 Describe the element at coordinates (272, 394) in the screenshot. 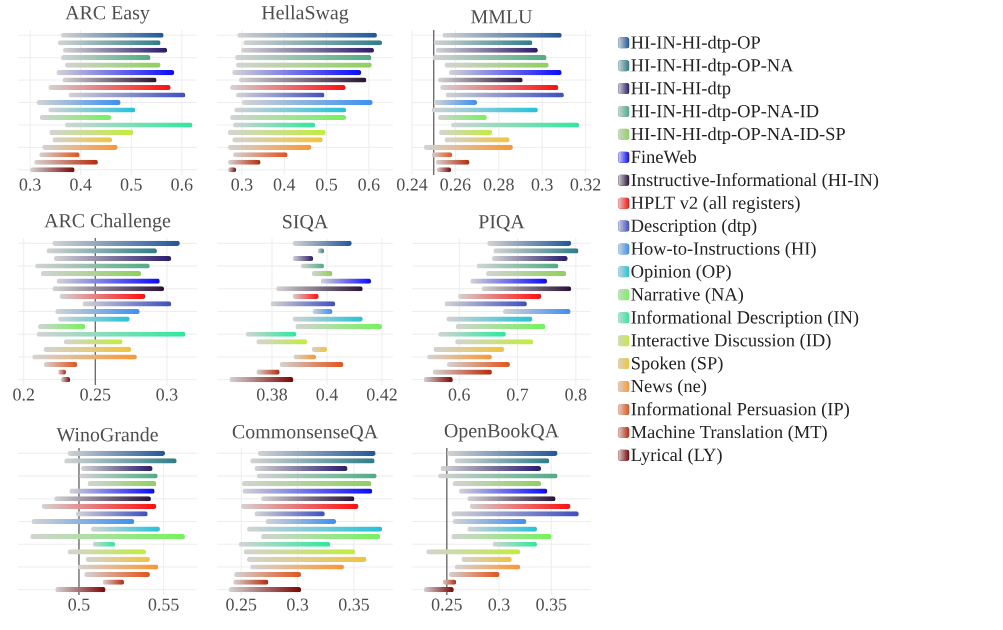

I see `x-tick-label: 0.38` at that location.